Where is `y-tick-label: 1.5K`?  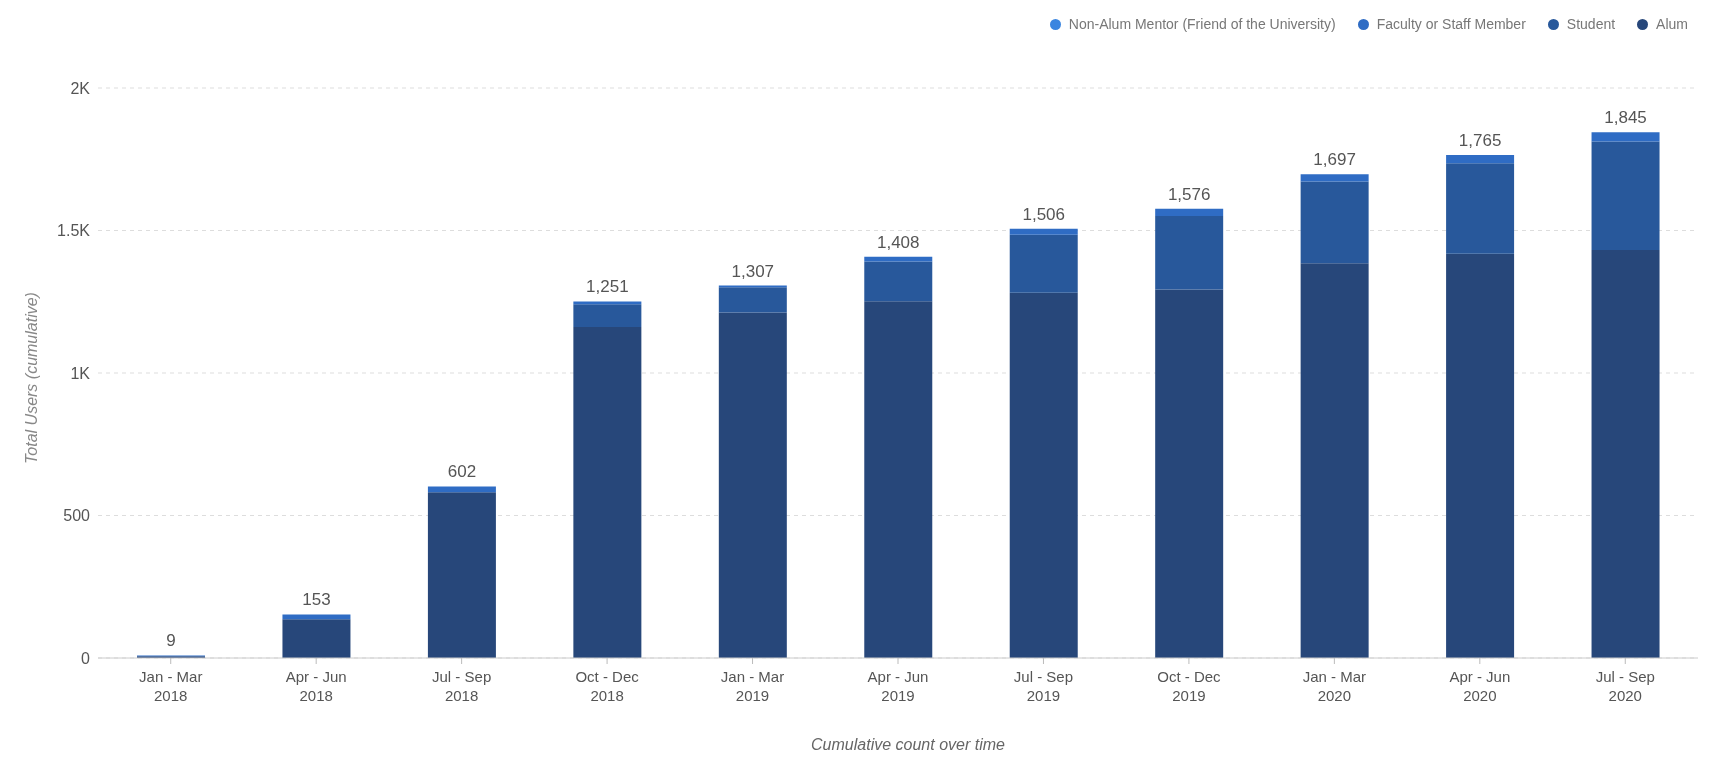
y-tick-label: 1.5K is located at coordinates (74, 231).